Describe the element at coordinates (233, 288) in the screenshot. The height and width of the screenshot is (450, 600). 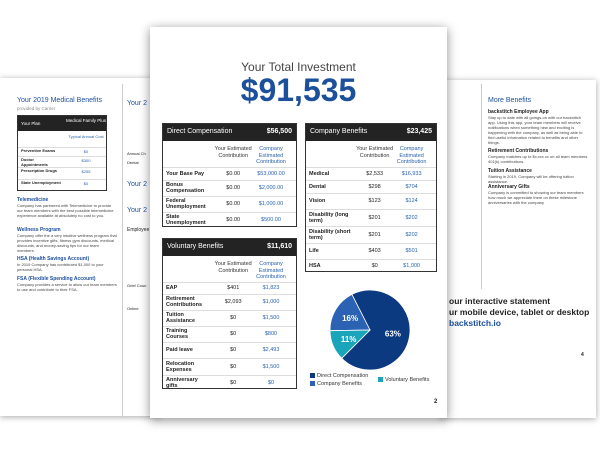
I see `your-contribution: $401` at that location.